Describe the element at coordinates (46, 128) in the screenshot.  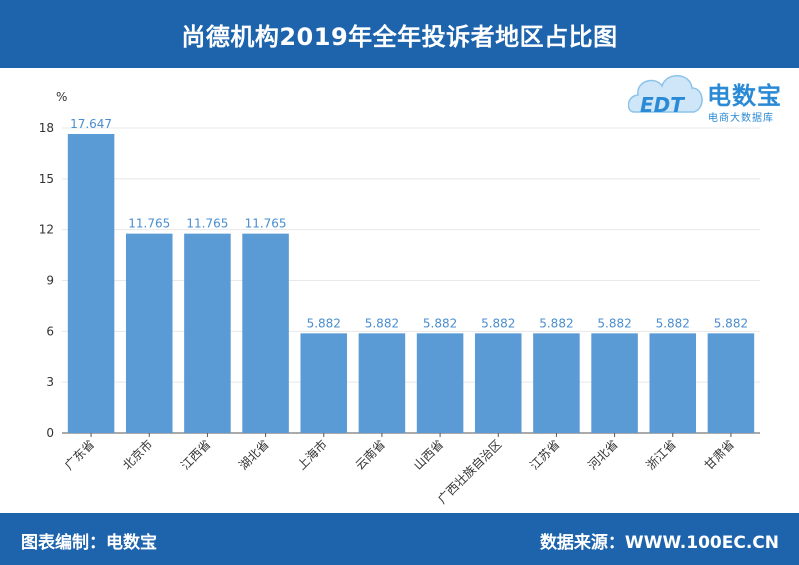
I see `y-tick-label: 18` at that location.